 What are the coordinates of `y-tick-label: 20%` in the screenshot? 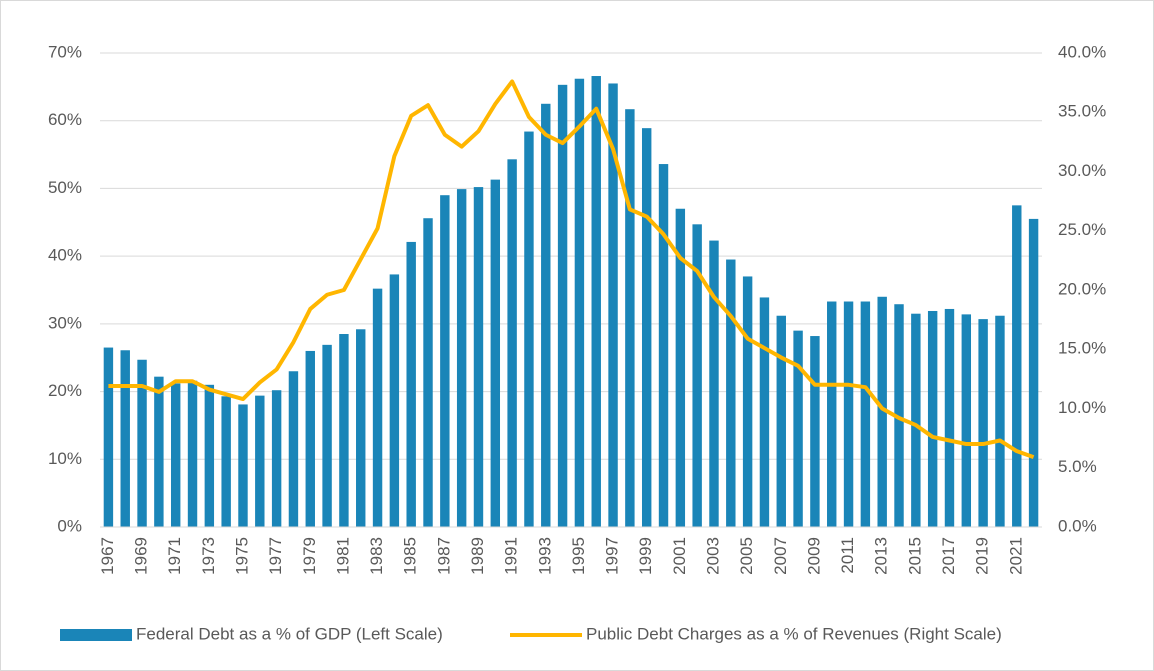 It's located at (65, 390).